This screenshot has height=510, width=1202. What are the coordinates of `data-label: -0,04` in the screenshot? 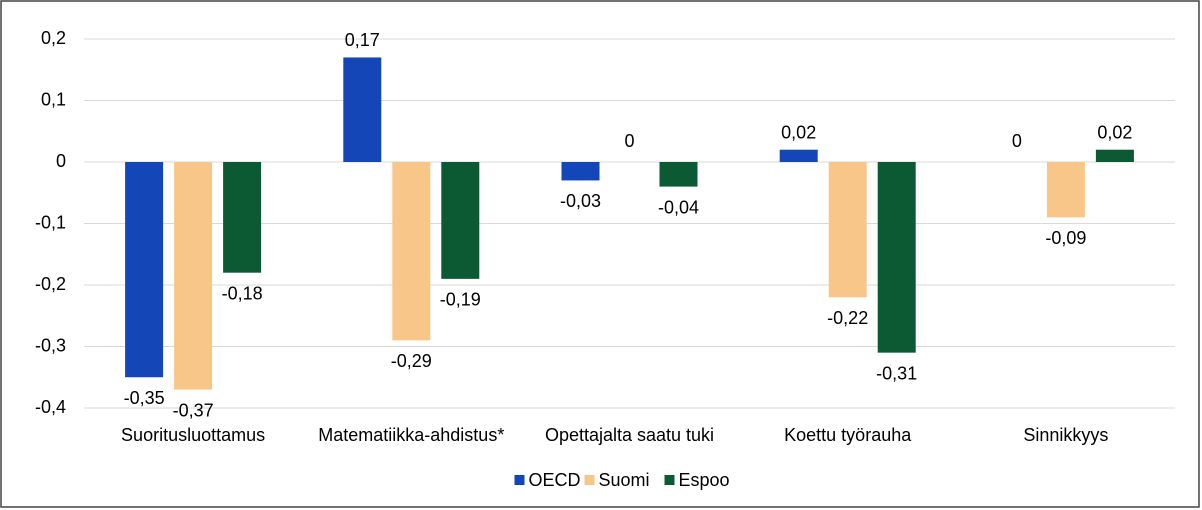 It's located at (678, 207).